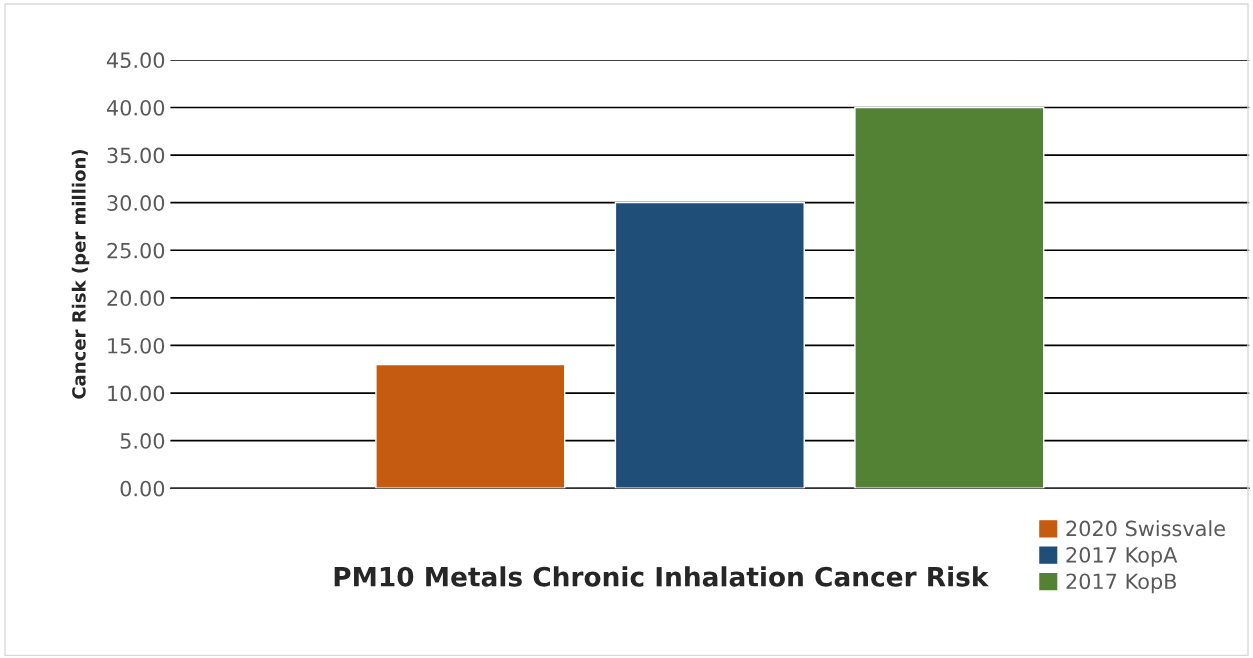  I want to click on legend-label: 2020 Swissvale, so click(1145, 528).